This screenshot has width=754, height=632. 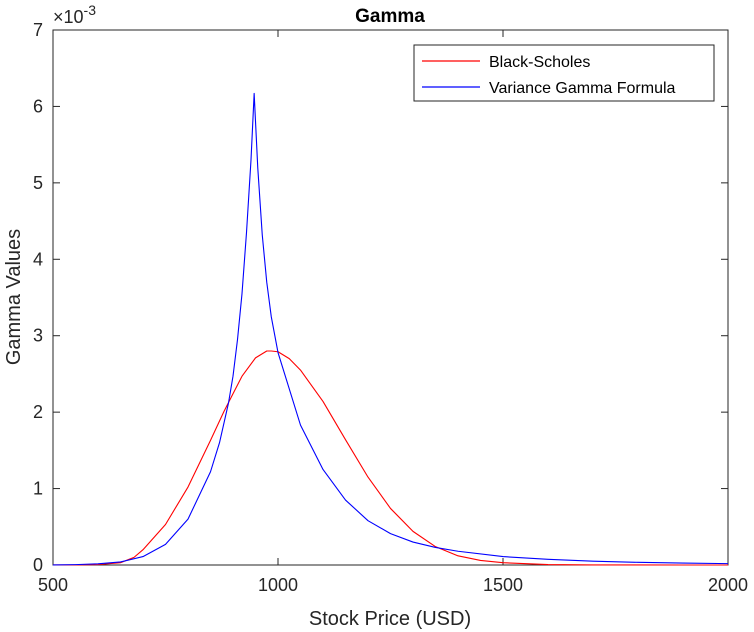 I want to click on y-tick-label: 3, so click(x=38, y=336).